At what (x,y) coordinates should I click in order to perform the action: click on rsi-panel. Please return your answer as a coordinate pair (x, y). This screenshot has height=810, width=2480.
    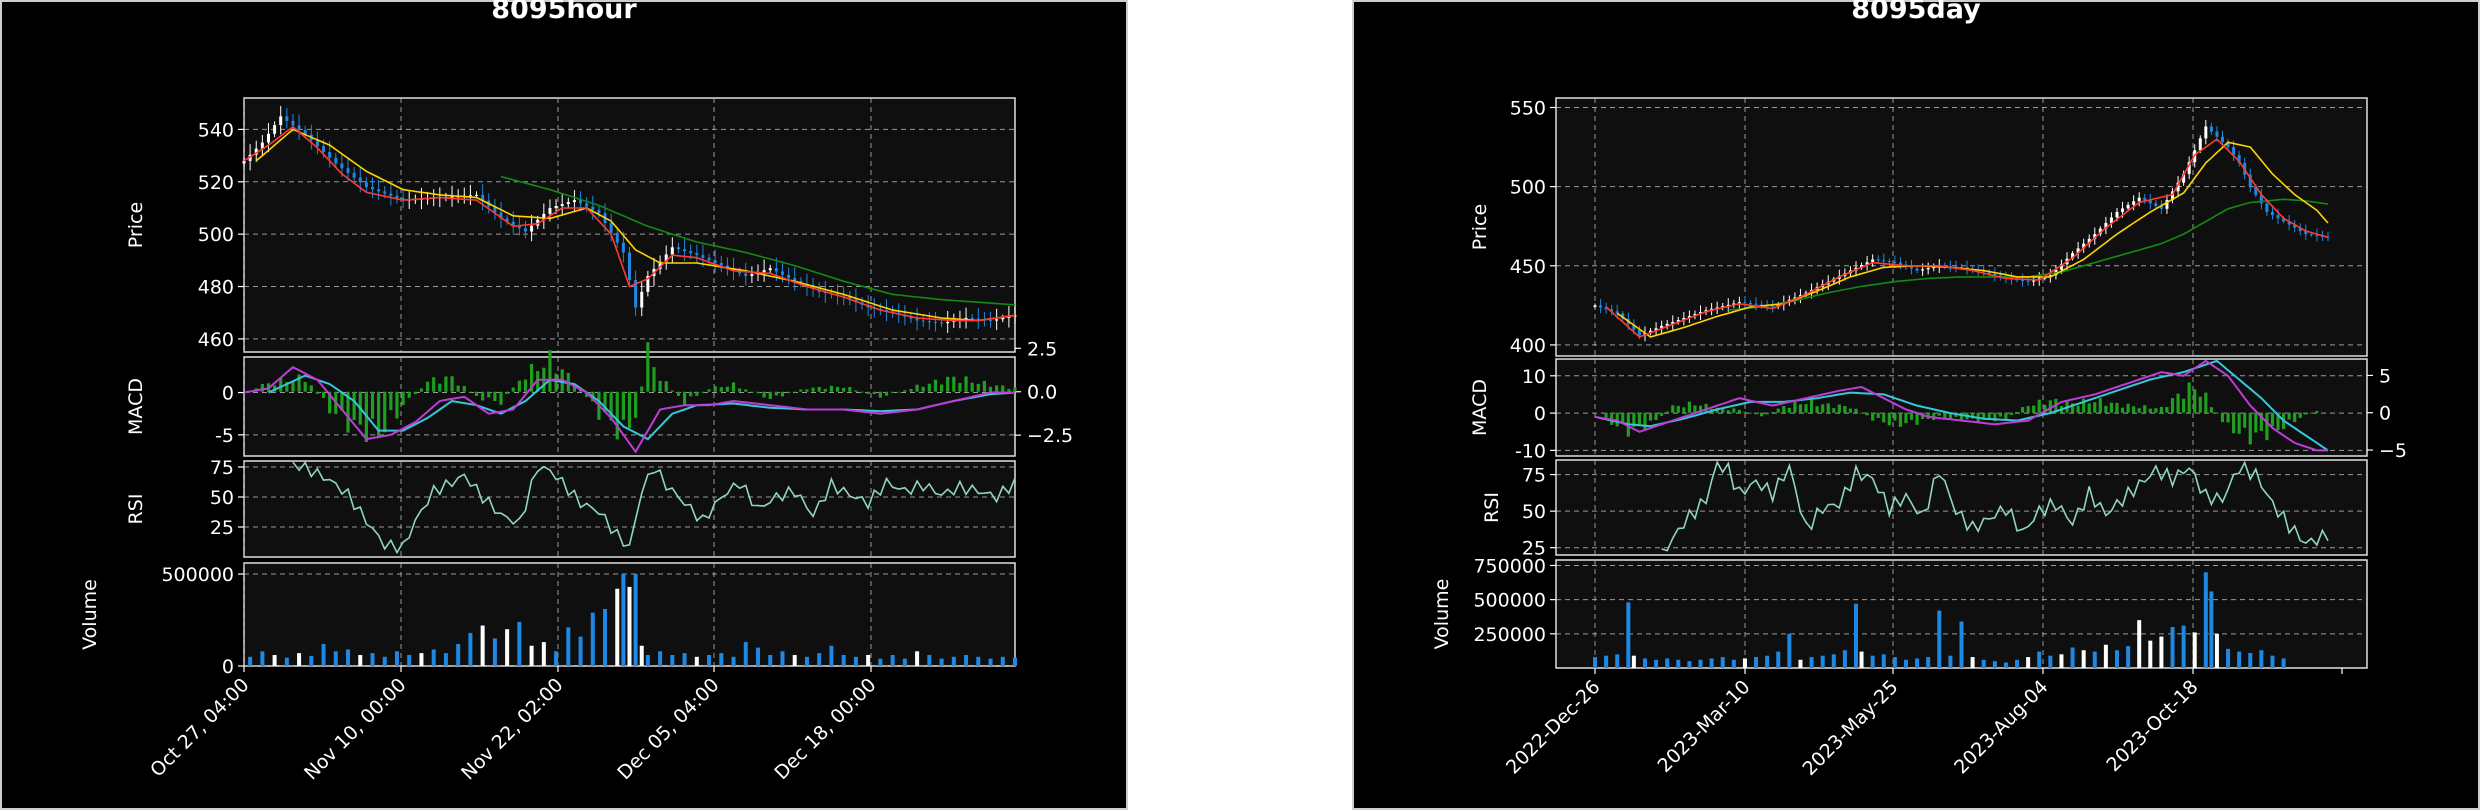
    Looking at the image, I should click on (629, 509).